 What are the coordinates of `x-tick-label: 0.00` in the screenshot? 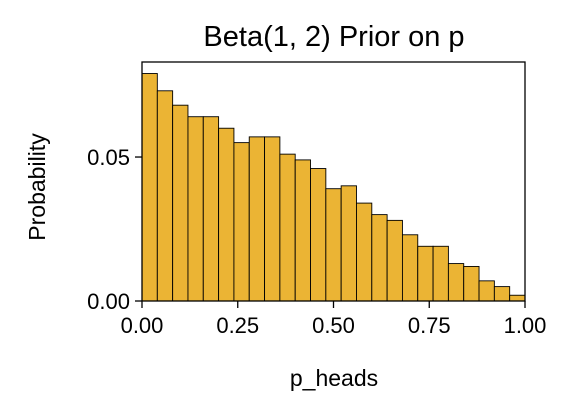 It's located at (142, 325).